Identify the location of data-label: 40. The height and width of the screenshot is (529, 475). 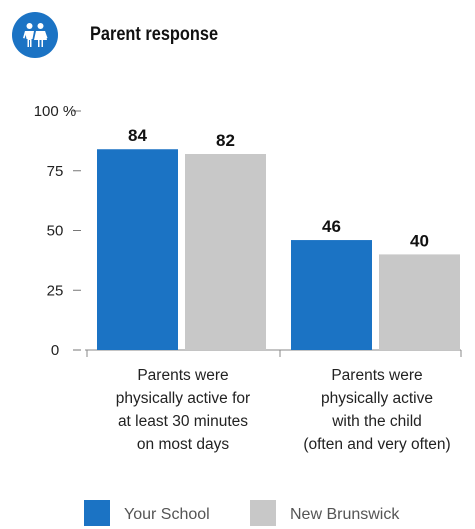
(419, 240).